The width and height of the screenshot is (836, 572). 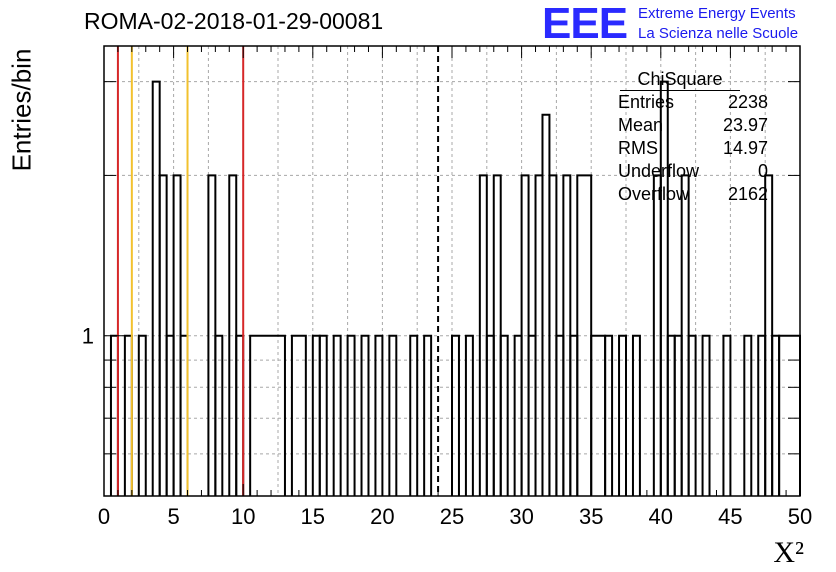 I want to click on stats-row: Underflow 0, so click(x=693, y=171).